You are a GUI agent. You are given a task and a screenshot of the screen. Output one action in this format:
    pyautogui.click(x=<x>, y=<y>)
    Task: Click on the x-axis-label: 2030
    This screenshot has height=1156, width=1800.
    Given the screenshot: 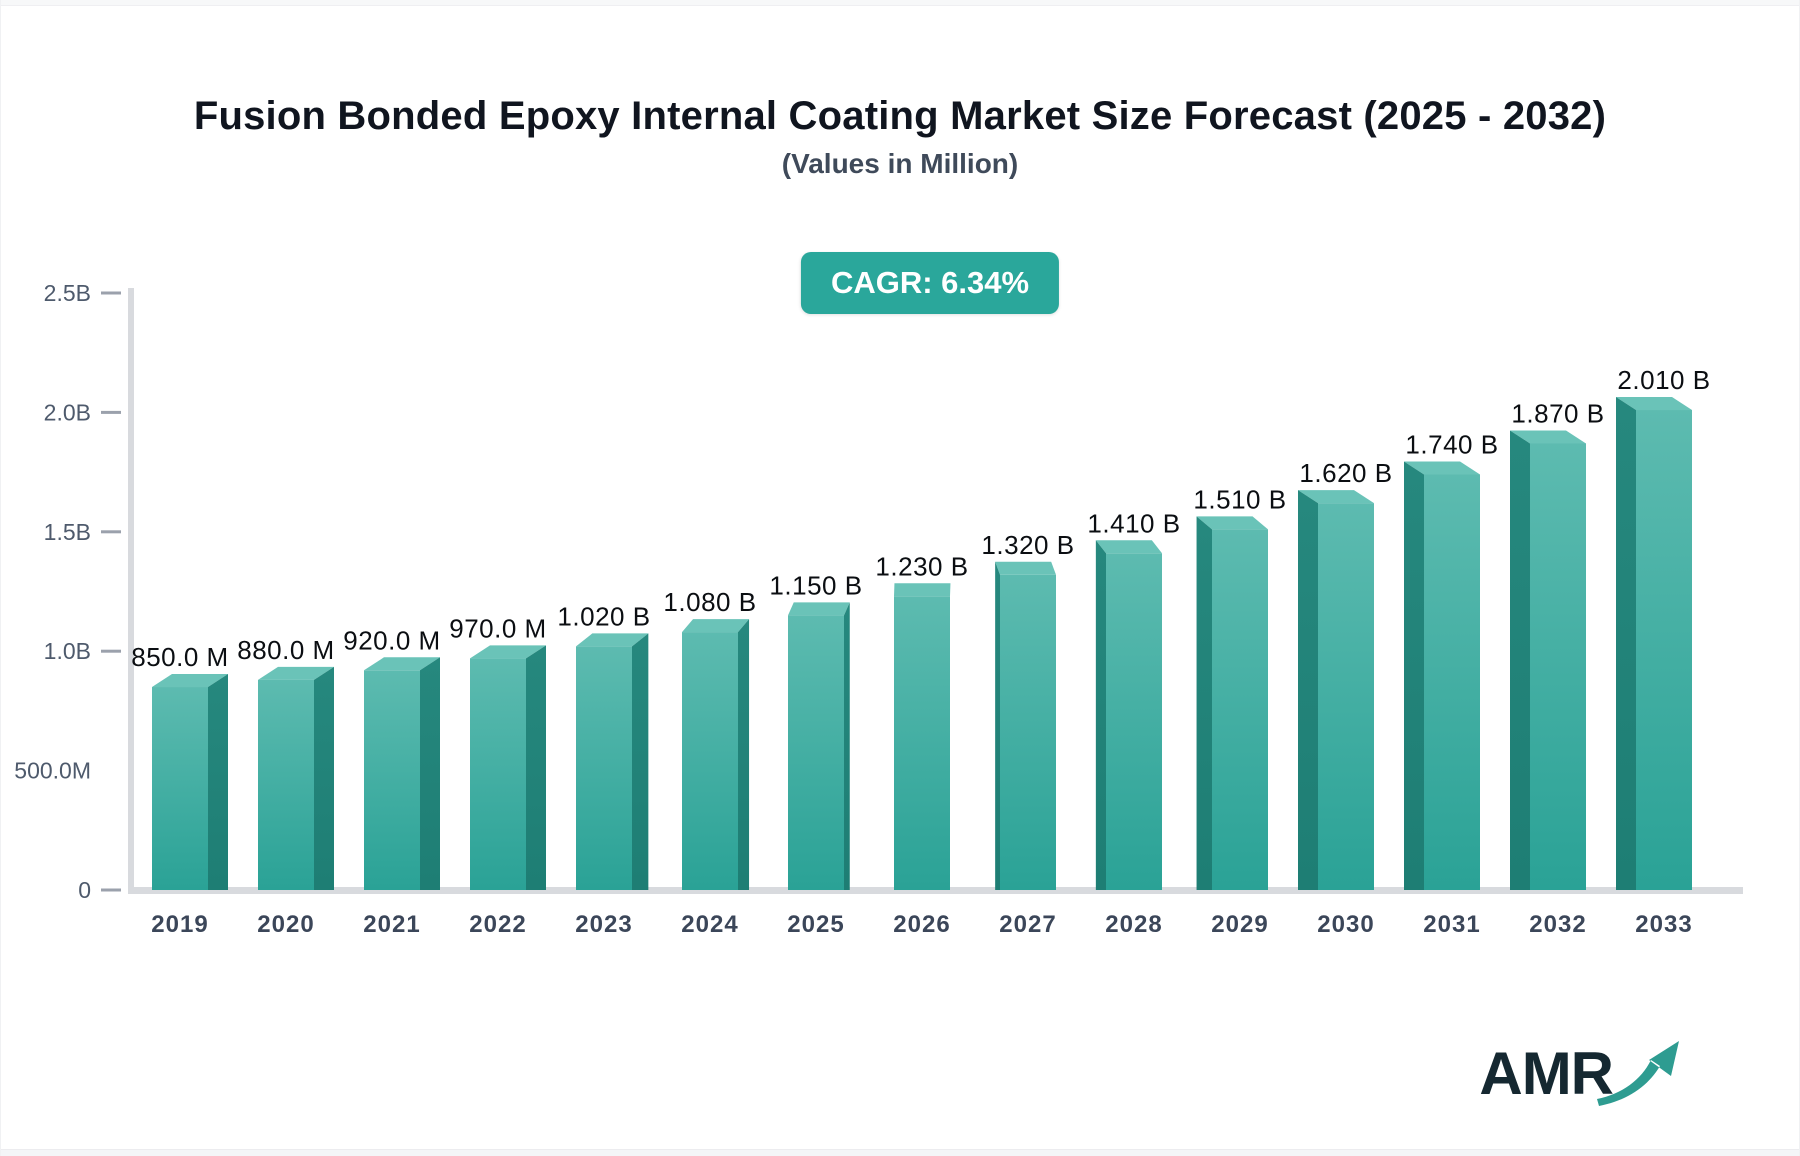 What is the action you would take?
    pyautogui.click(x=1345, y=924)
    